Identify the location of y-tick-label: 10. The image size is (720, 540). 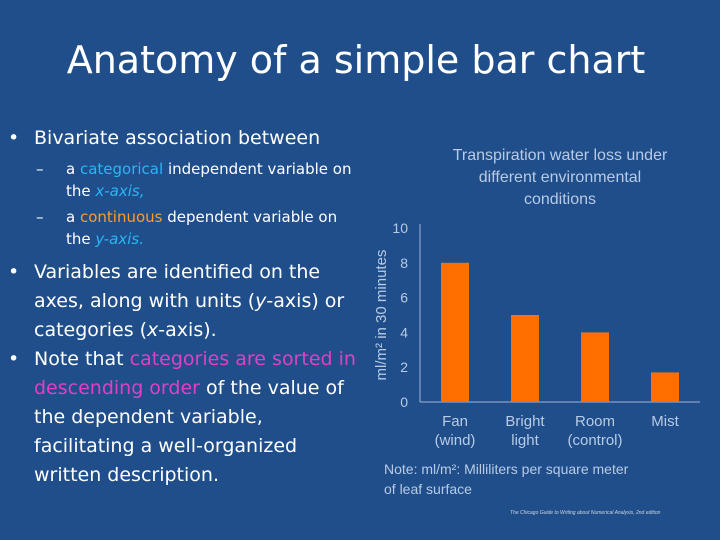
(400, 228).